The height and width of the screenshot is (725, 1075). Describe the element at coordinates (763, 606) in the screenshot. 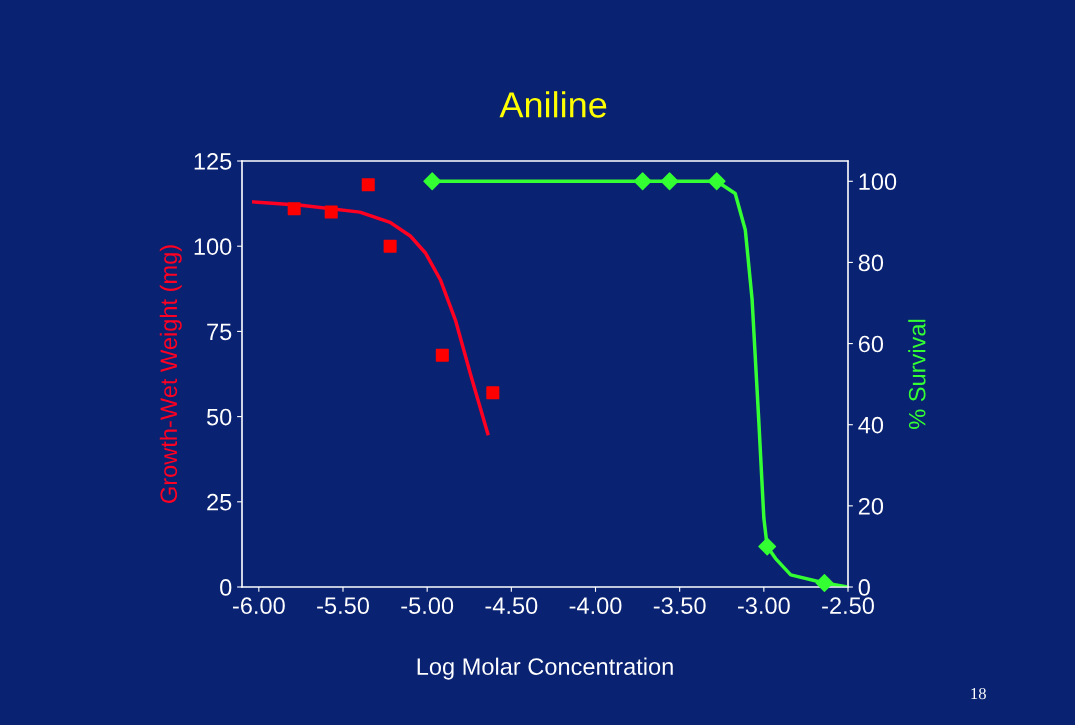

I see `x-tick-label: -3.00` at that location.